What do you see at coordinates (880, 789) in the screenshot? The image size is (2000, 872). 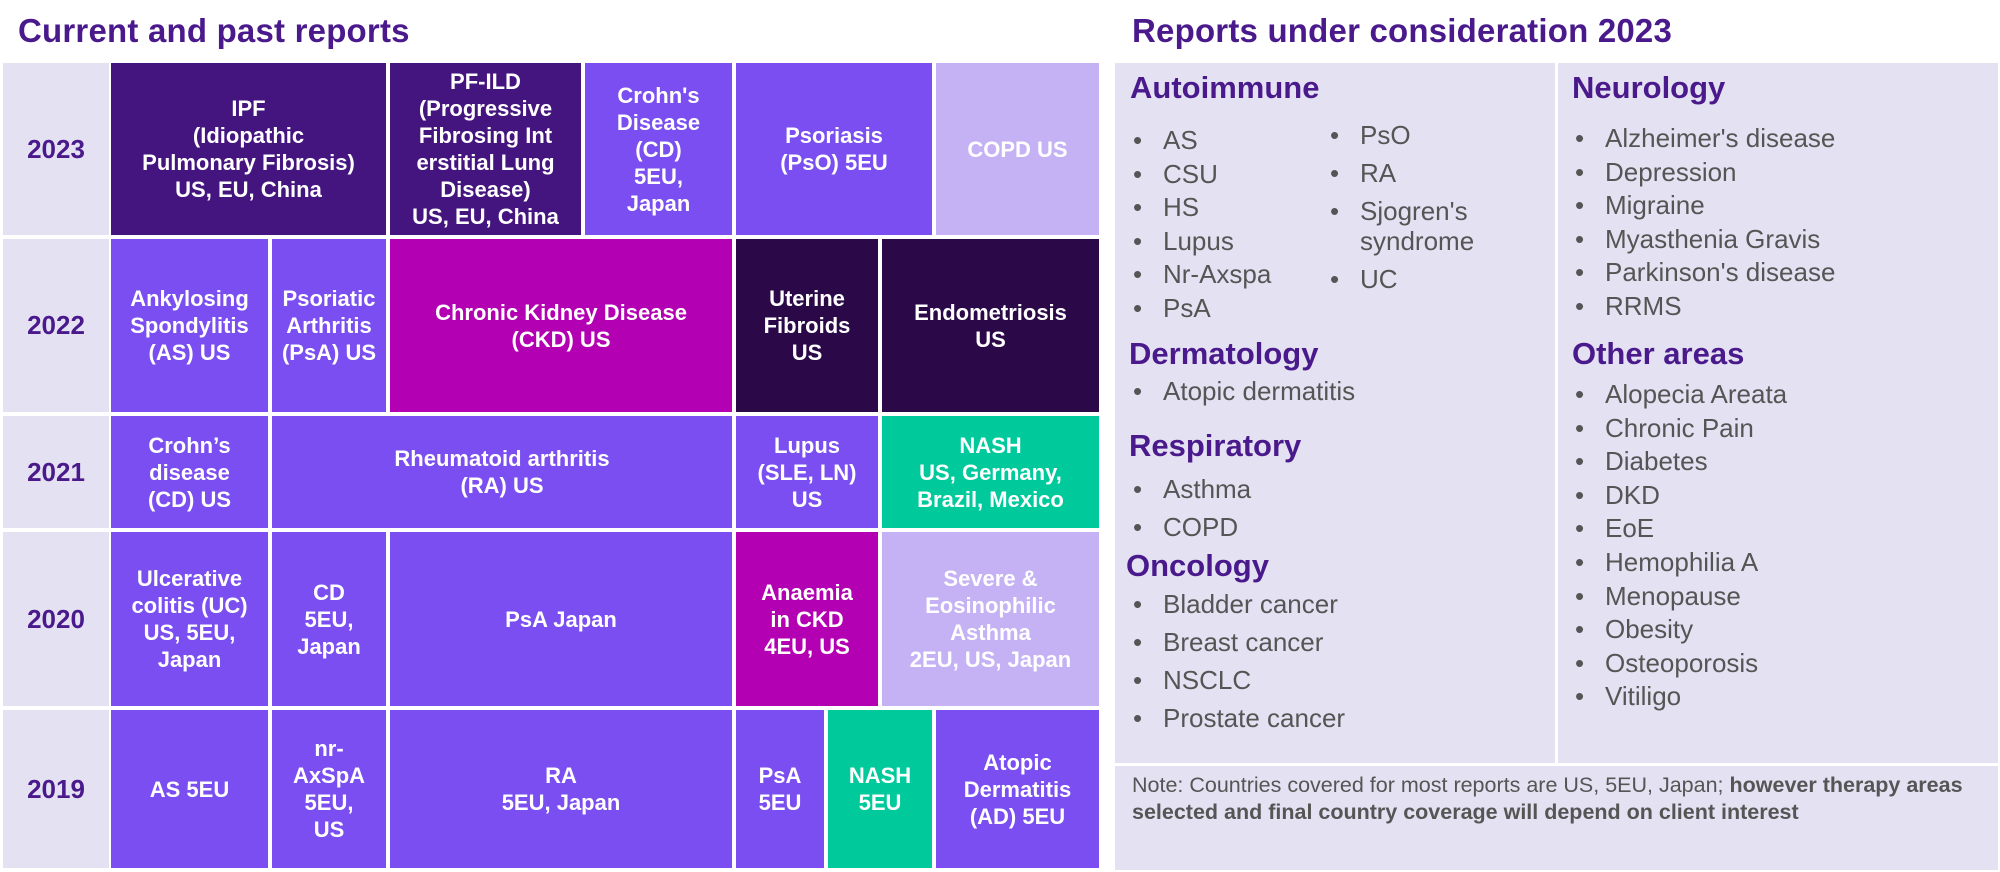 I see `report-cell: NASH 5EU` at bounding box center [880, 789].